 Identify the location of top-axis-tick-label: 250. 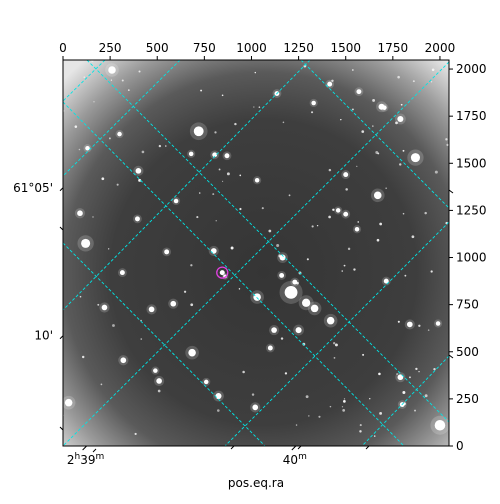
(110, 48).